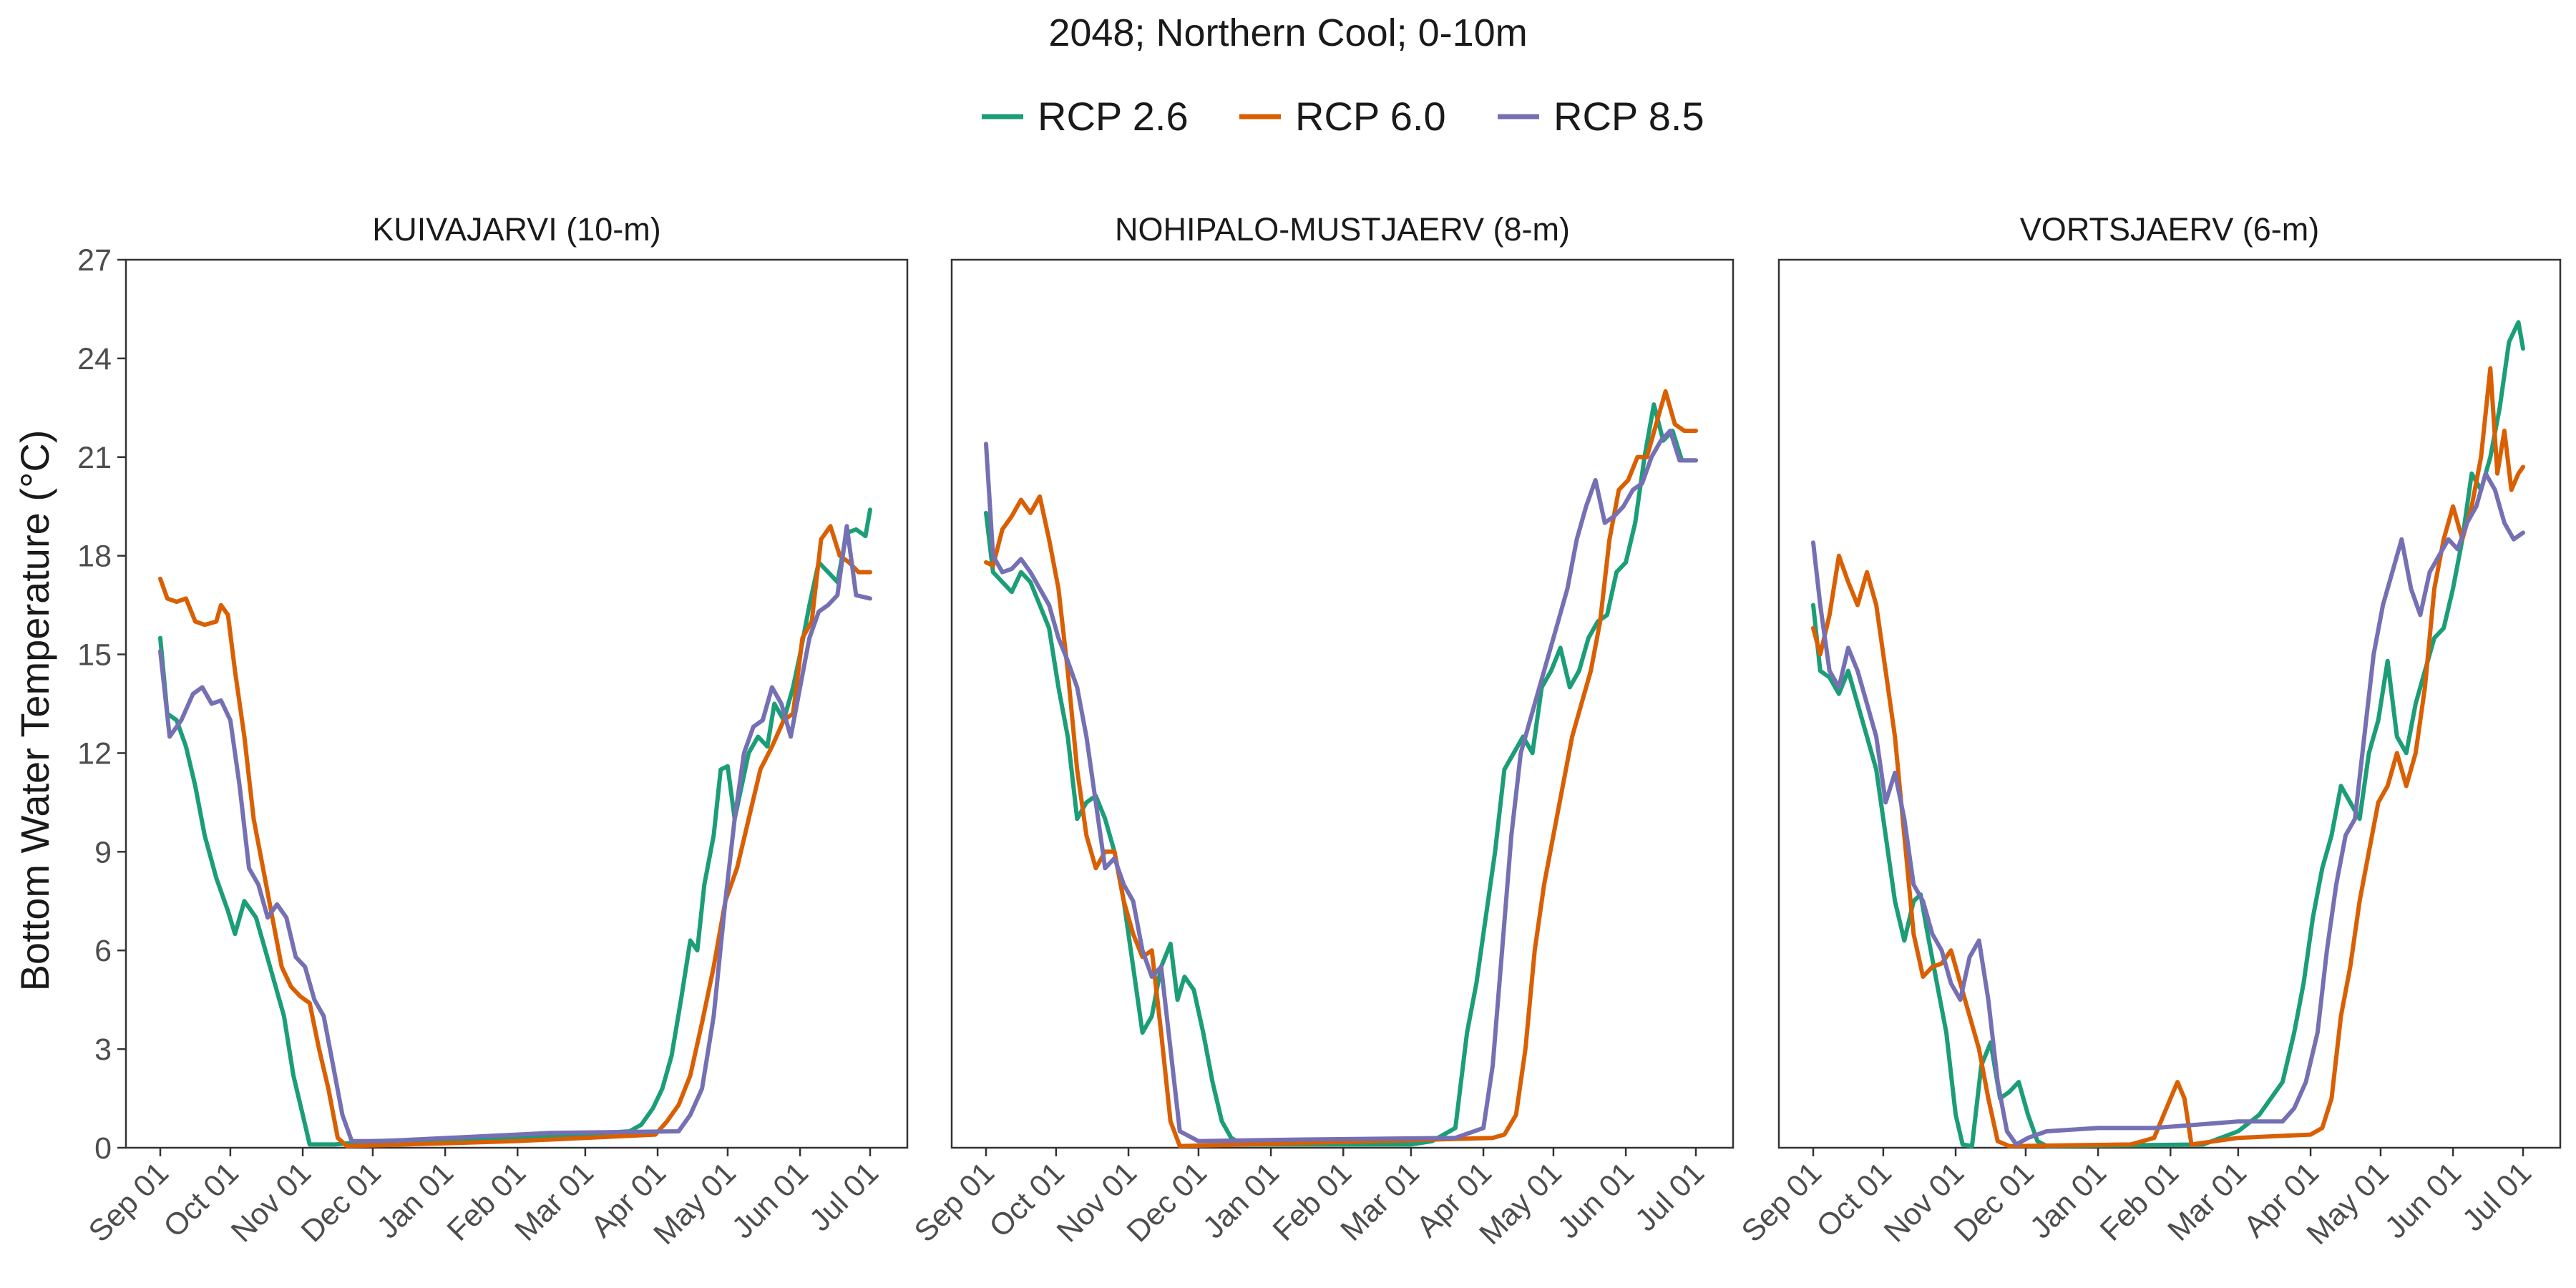 This screenshot has height=1288, width=2576. I want to click on chart-title: 2048; Northern Cool; 0-10m, so click(1287, 32).